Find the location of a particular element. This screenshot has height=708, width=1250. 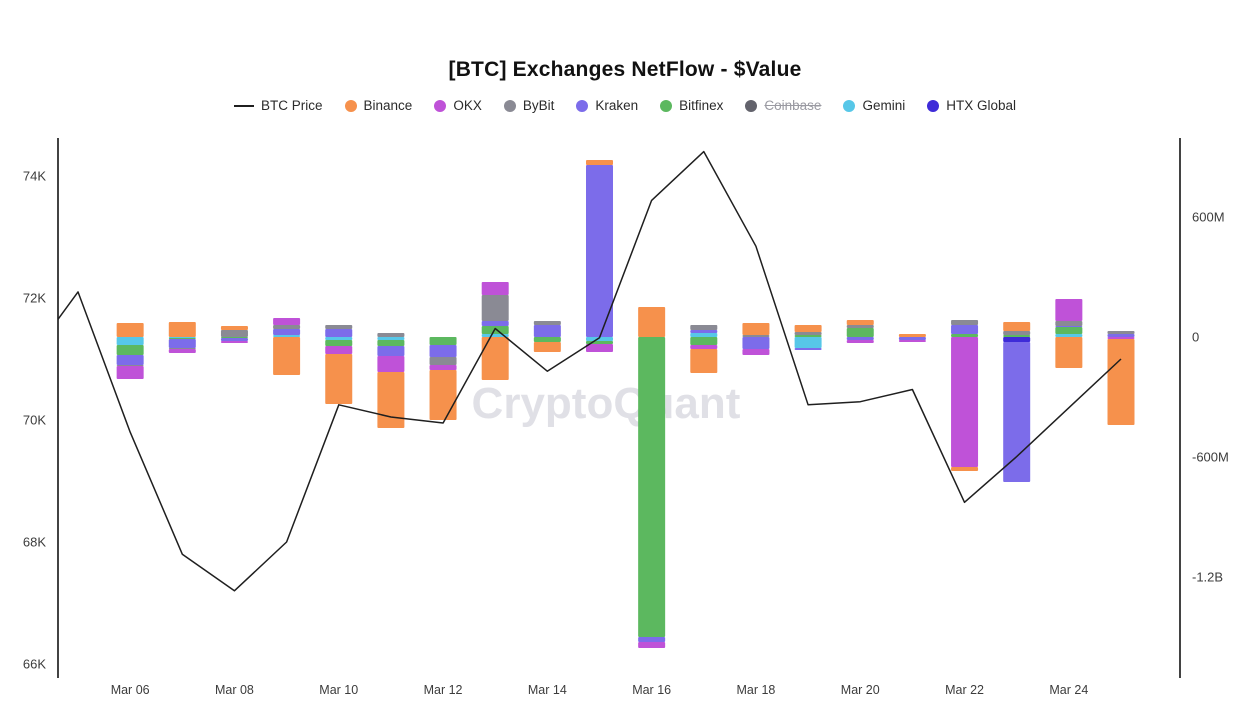

legend-item-htx-global: HTX Global is located at coordinates (971, 105).